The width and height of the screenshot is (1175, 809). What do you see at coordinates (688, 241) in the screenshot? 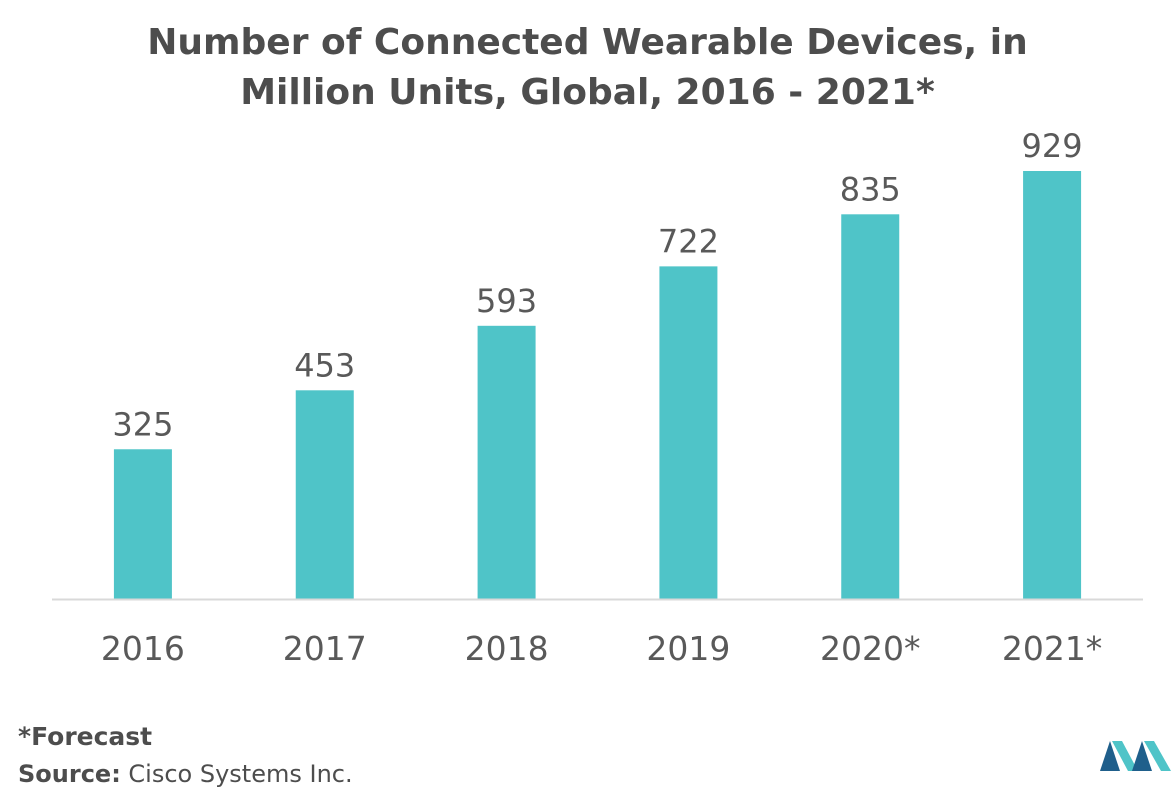
I see `data-label: 722` at bounding box center [688, 241].